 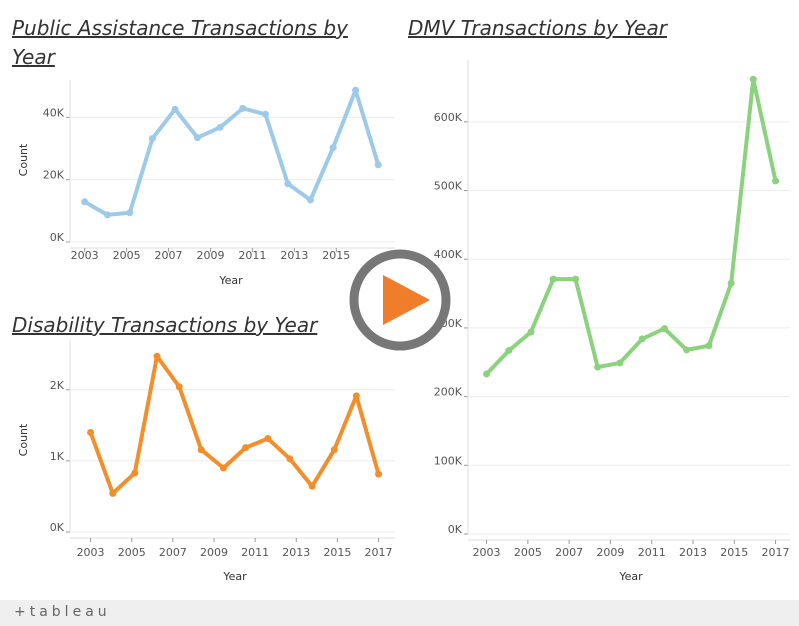 I want to click on chart-title: Public Assistance Transactions by Year, so click(x=180, y=42).